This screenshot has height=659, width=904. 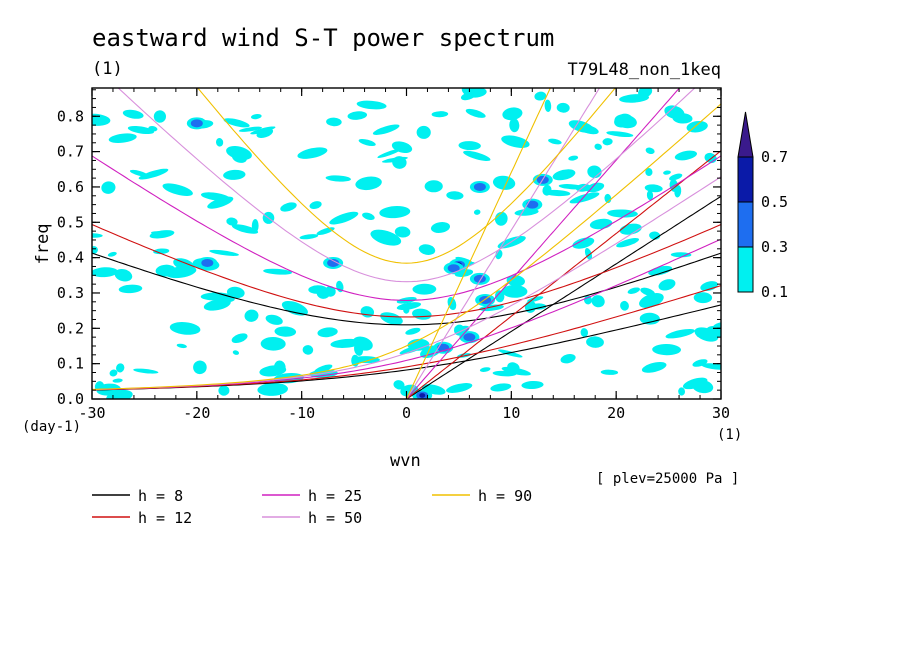 What do you see at coordinates (70, 152) in the screenshot?
I see `y-tick-label: 0.7` at bounding box center [70, 152].